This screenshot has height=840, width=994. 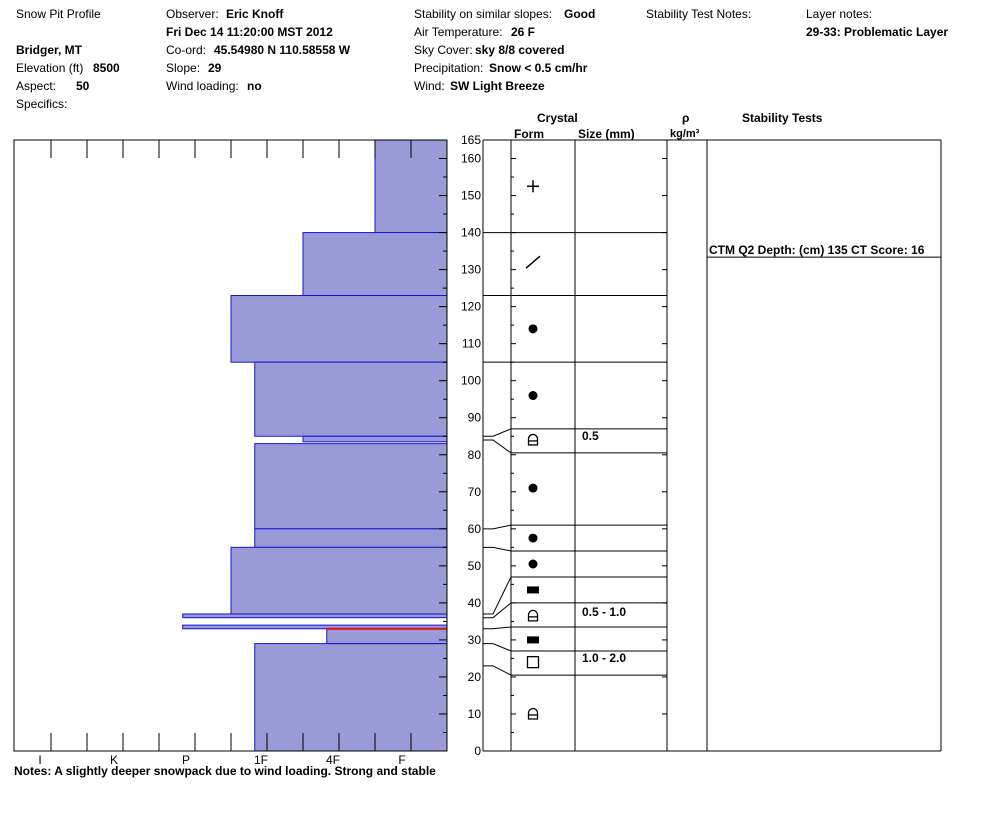 I want to click on depth-tick-label: 160, so click(x=471, y=159).